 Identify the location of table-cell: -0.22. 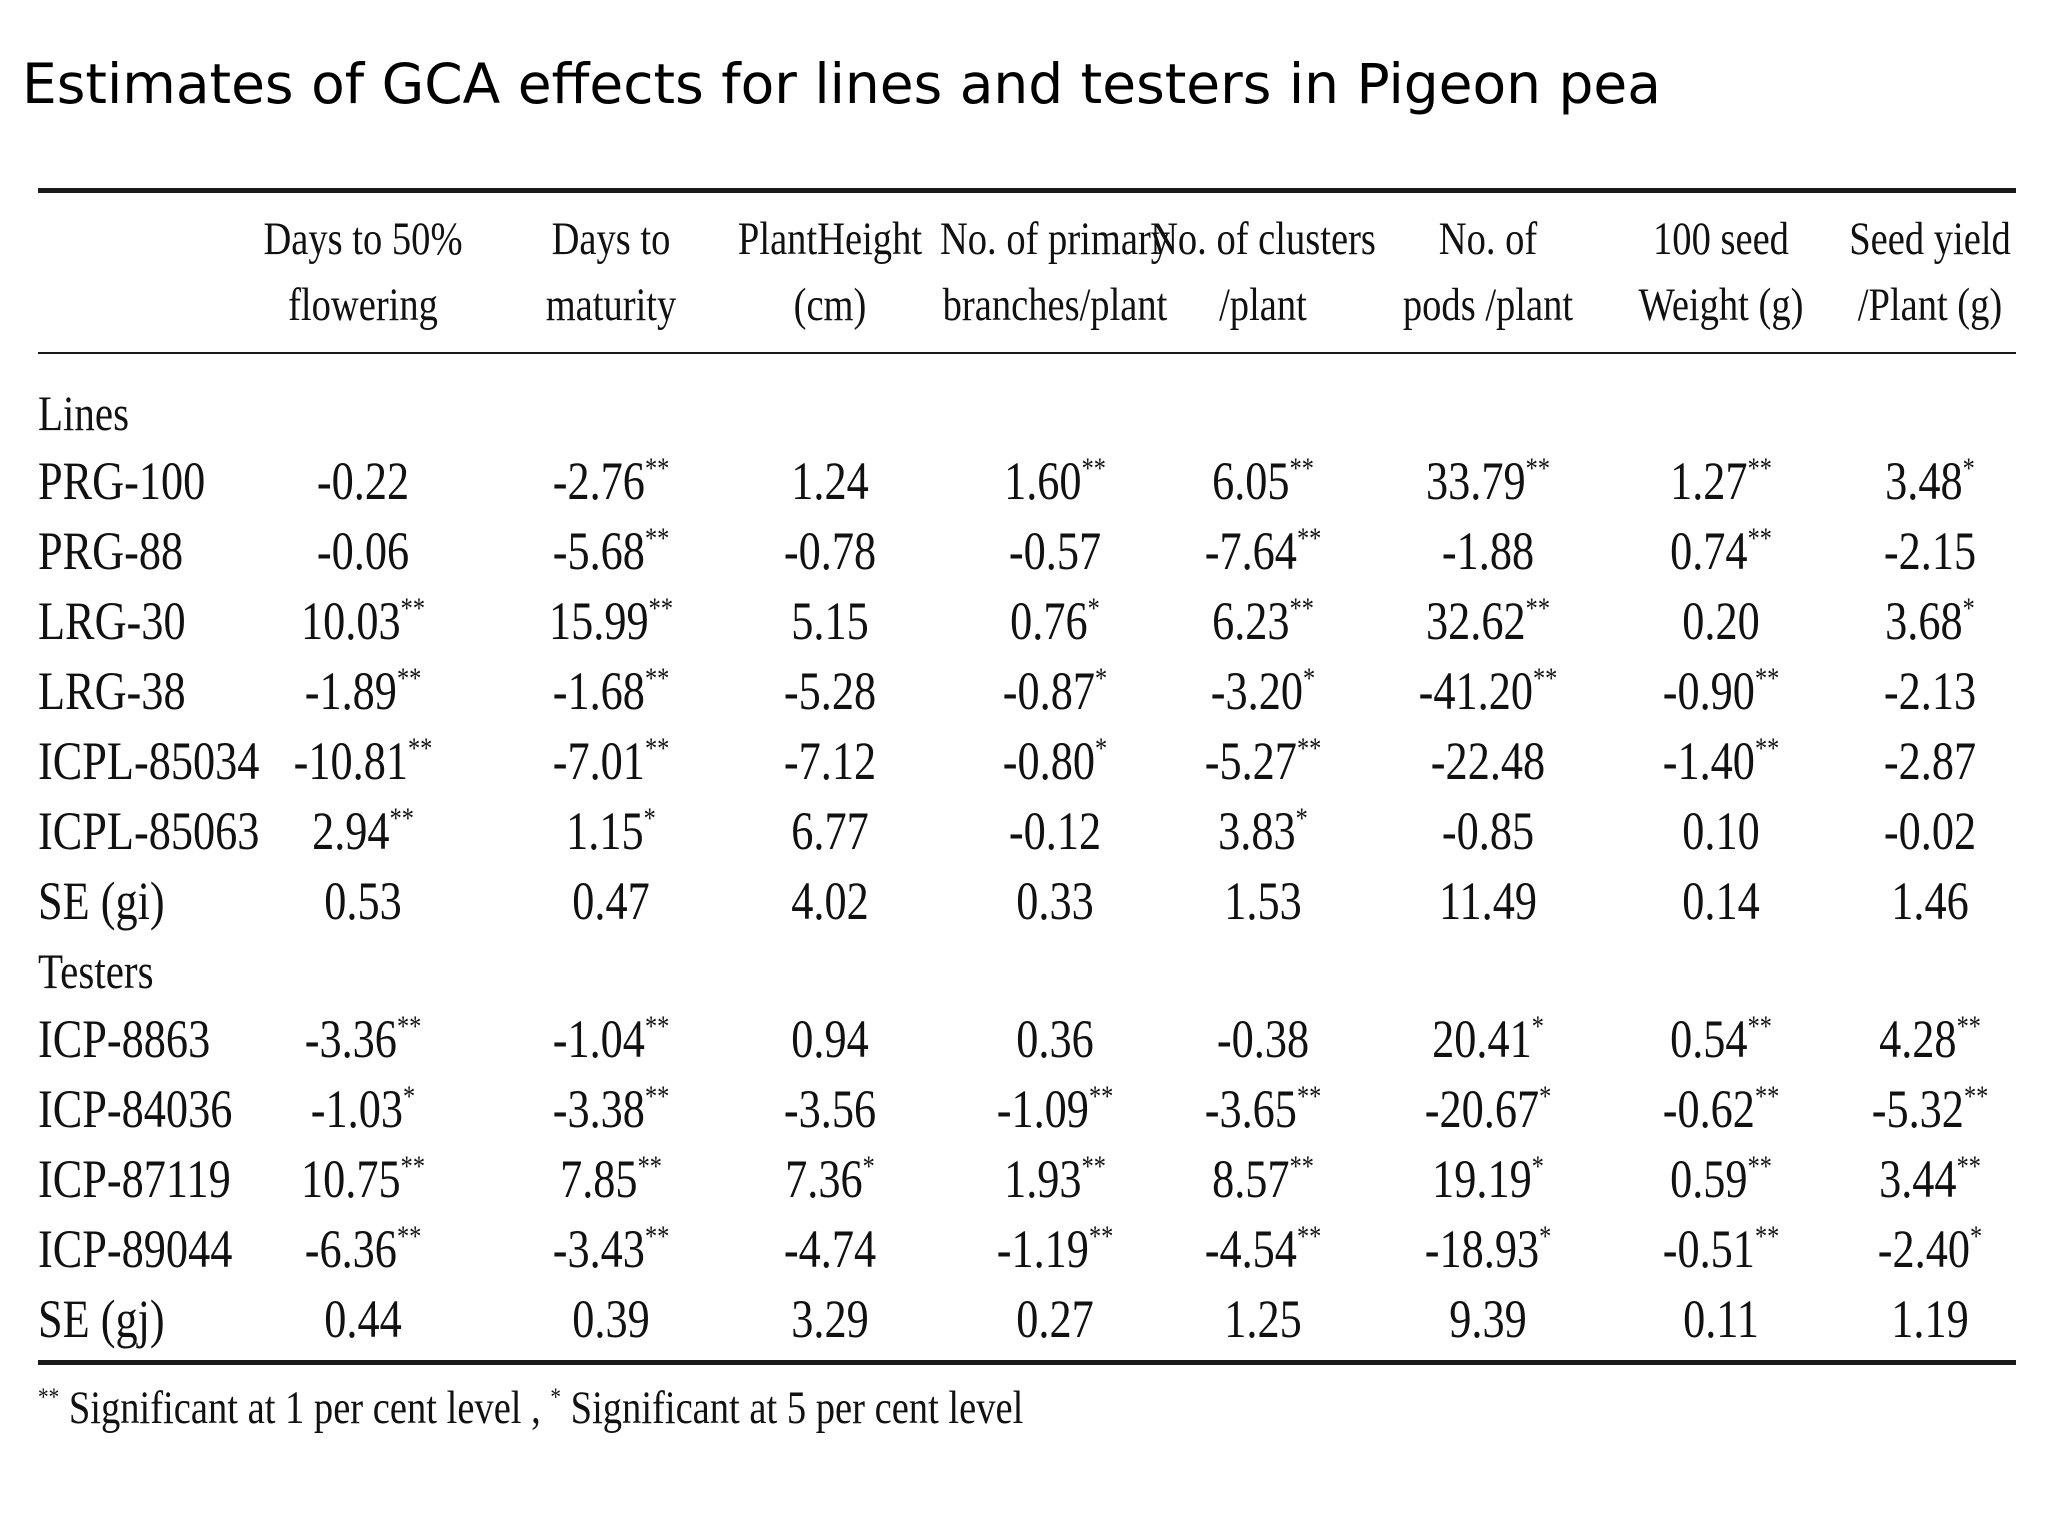
(363, 481).